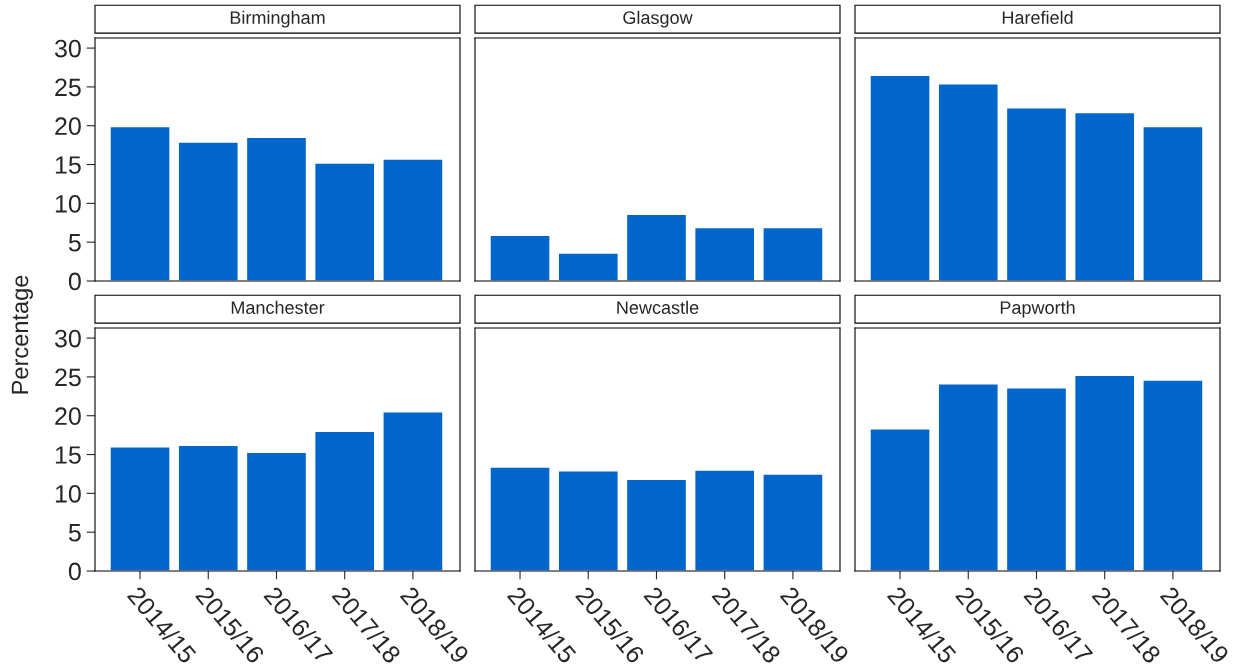 The height and width of the screenshot is (670, 1233). I want to click on chart-title: Harefield, so click(1037, 17).